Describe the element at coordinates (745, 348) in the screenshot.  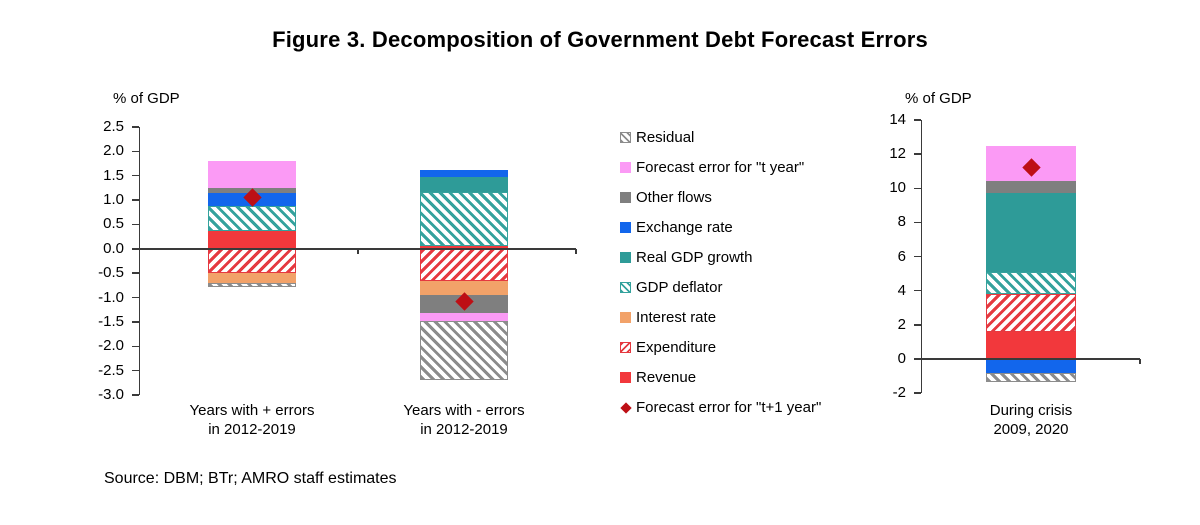
I see `legend-item: Expenditure` at that location.